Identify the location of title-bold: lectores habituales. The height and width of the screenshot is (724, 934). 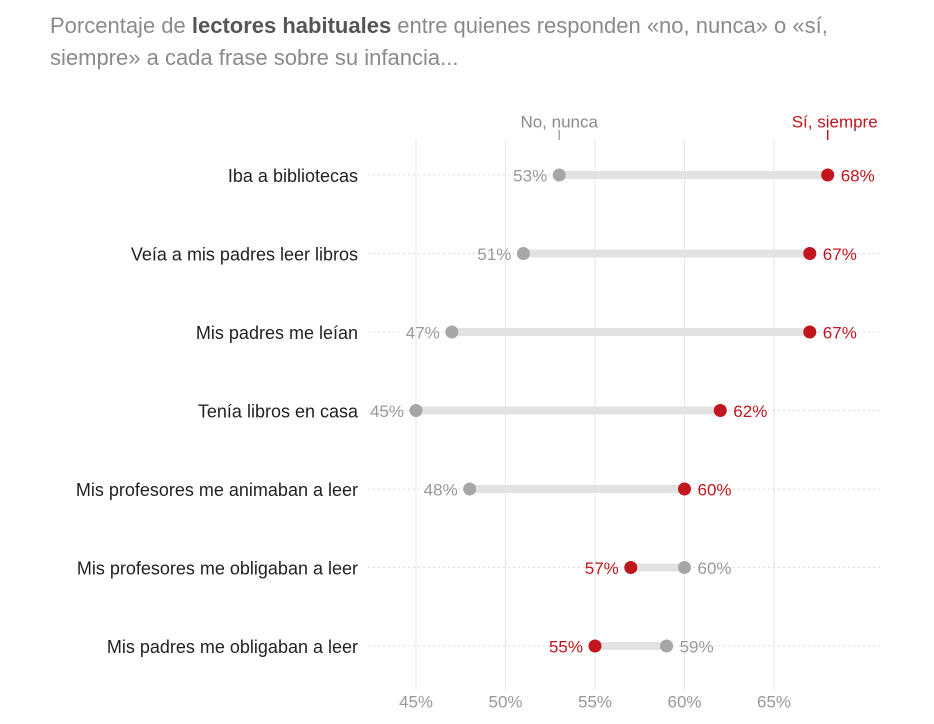
(291, 25).